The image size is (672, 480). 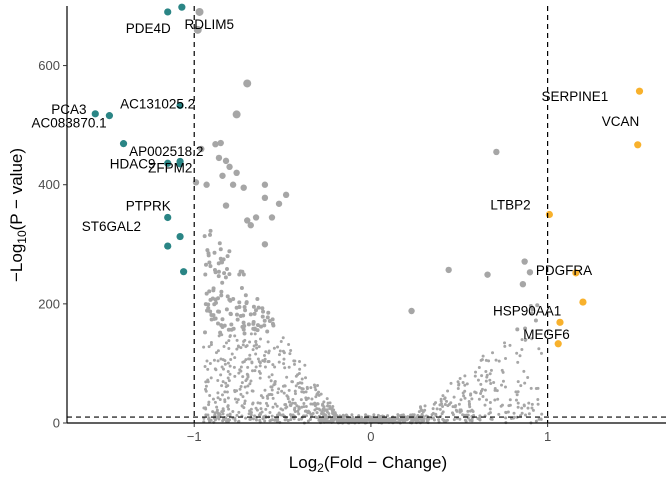 I want to click on y-tick-label: 400, so click(x=49, y=184).